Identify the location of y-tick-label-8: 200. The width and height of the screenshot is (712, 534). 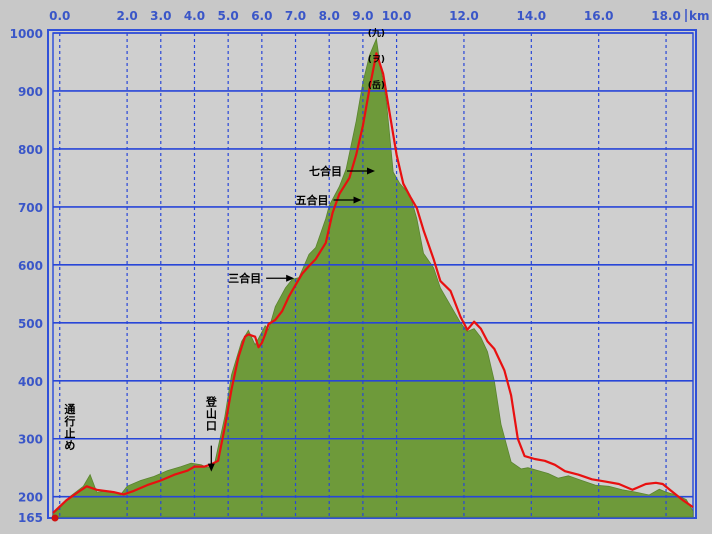
(30, 498).